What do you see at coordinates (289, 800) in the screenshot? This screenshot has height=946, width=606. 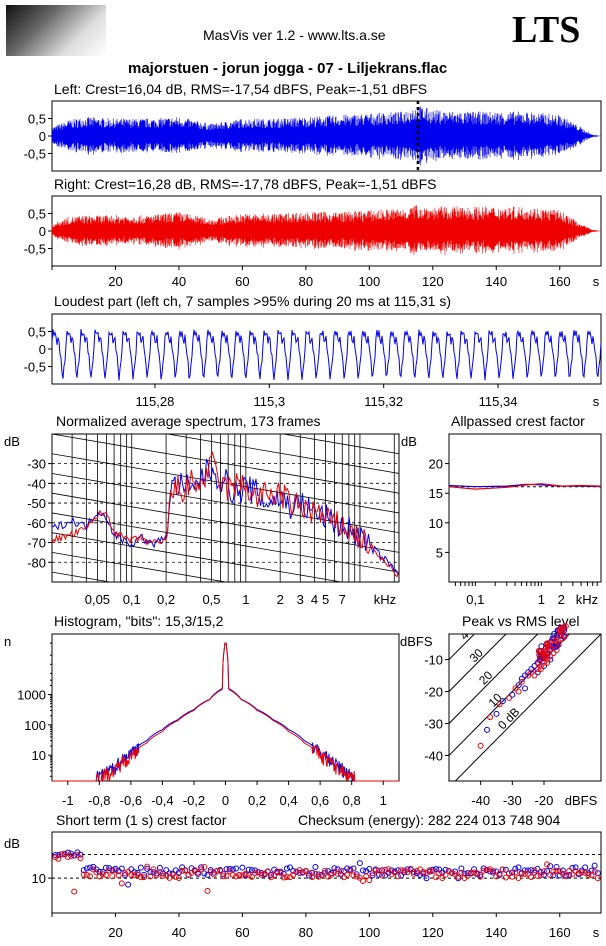 I see `histogram-xtick-label: 0,4` at bounding box center [289, 800].